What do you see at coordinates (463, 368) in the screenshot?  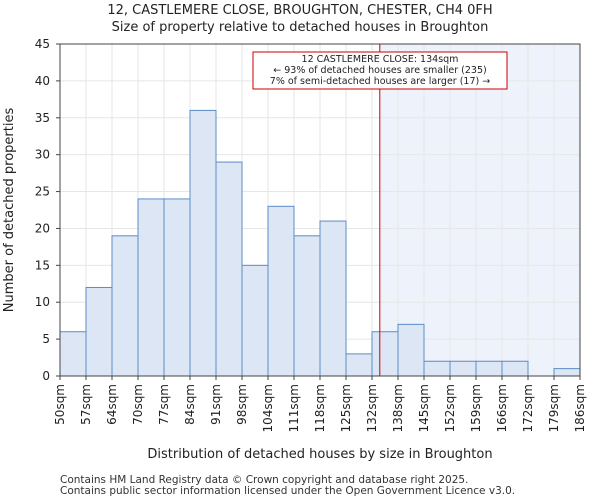 I see `bar-152sqm` at bounding box center [463, 368].